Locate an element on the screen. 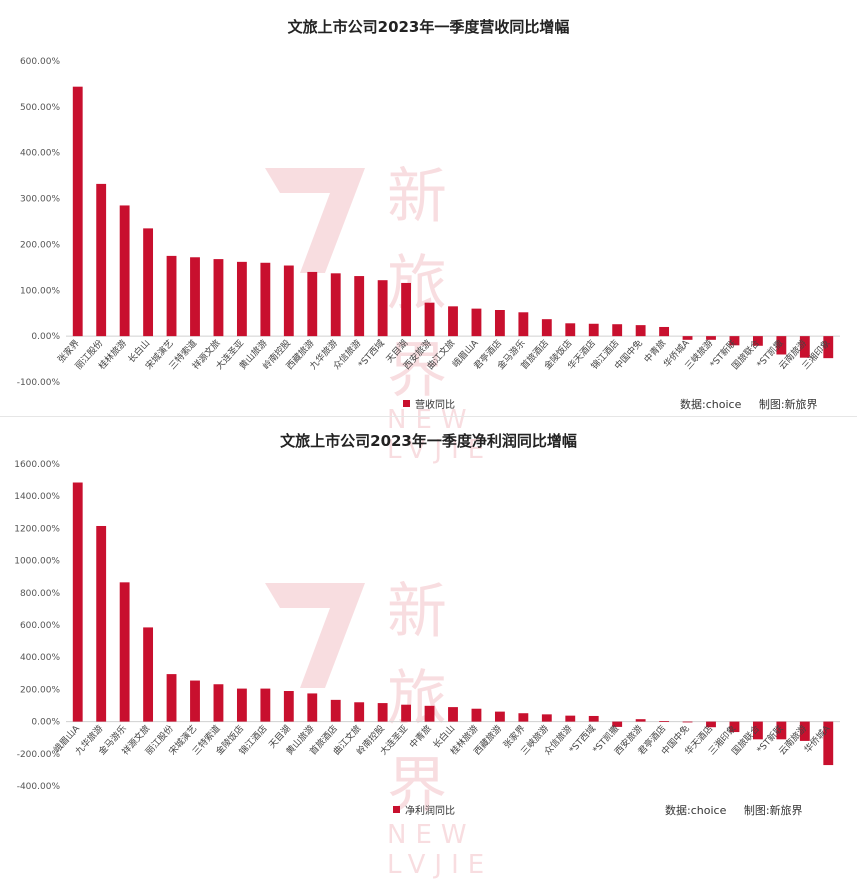 The image size is (857, 880). chart-title: 文旅上市公司2023年一季度营收同比增幅 is located at coordinates (428, 27).